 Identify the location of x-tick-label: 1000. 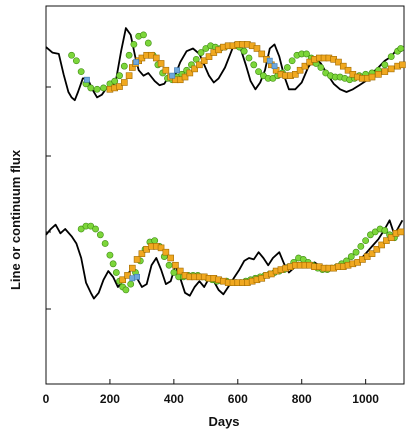
(365, 399).